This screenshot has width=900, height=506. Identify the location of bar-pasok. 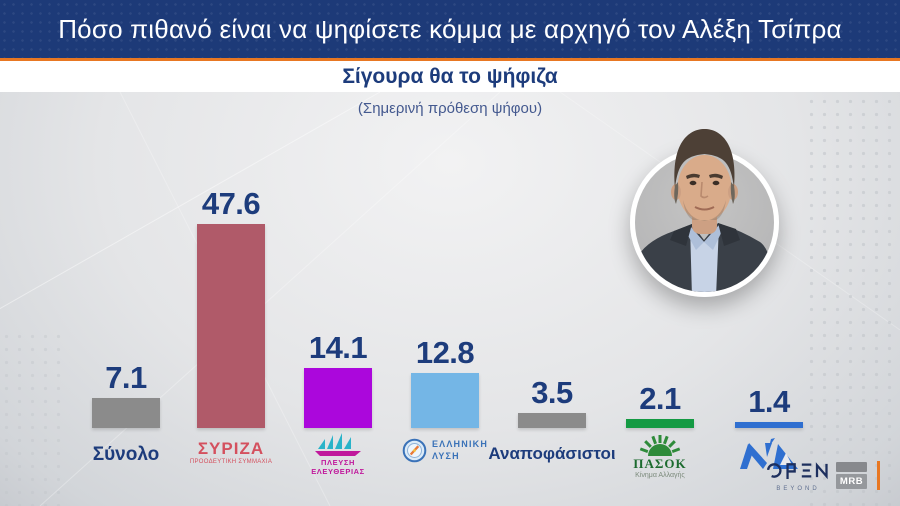
(660, 423).